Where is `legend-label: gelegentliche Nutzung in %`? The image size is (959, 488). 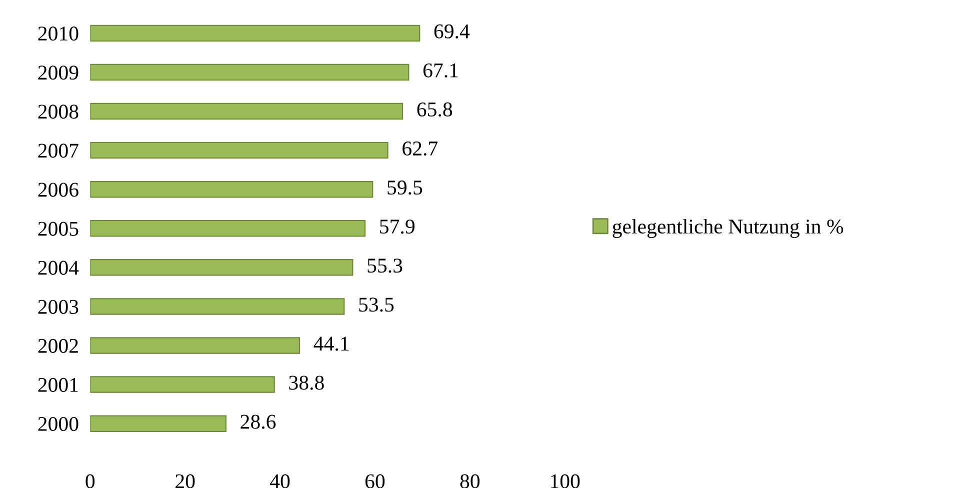 legend-label: gelegentliche Nutzung in % is located at coordinates (728, 228).